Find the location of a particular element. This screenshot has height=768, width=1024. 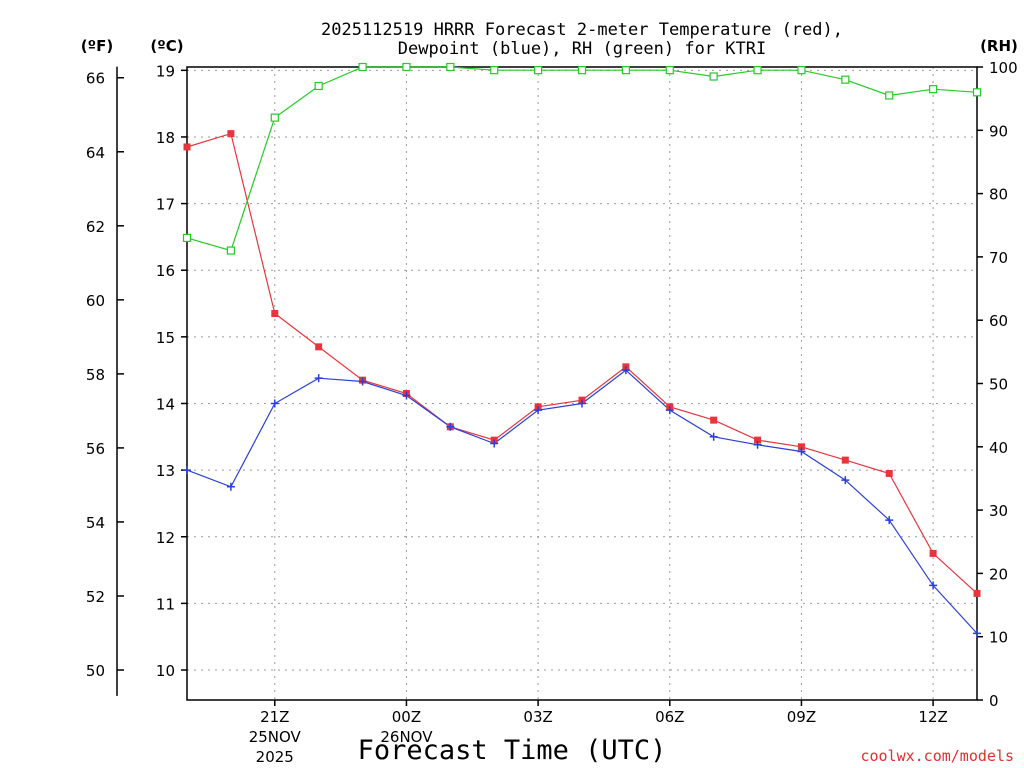

rh-tick-label-70: 70 is located at coordinates (998, 258).